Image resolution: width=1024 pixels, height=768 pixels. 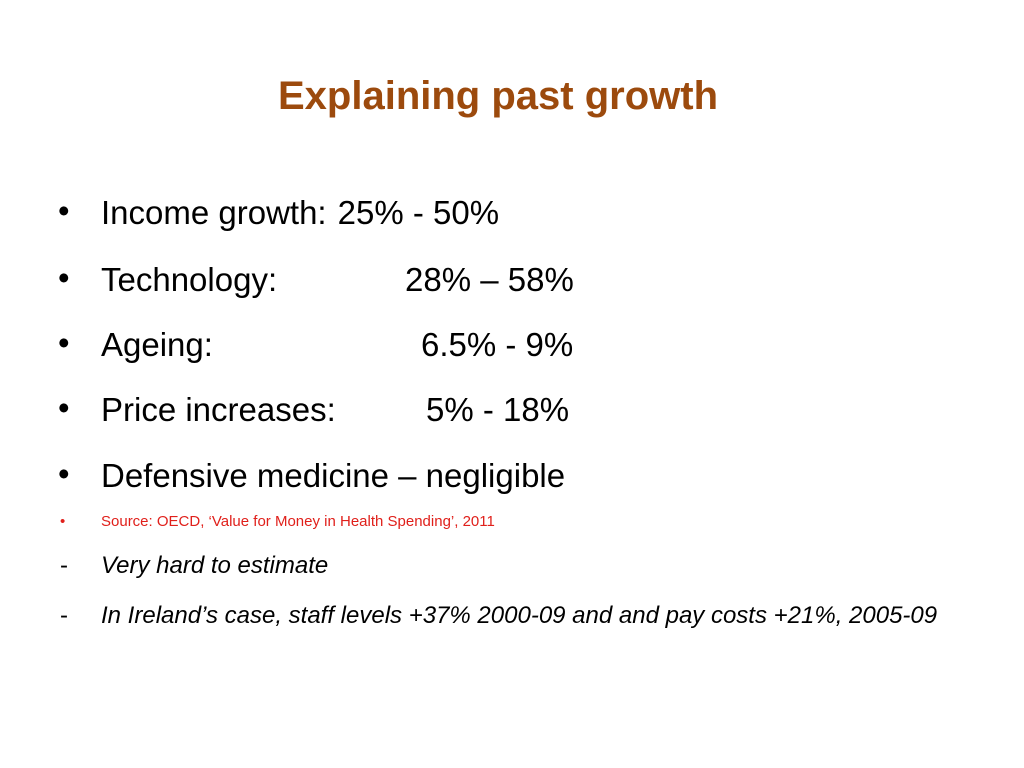 What do you see at coordinates (489, 279) in the screenshot?
I see `bullet-value: 28% – 58%` at bounding box center [489, 279].